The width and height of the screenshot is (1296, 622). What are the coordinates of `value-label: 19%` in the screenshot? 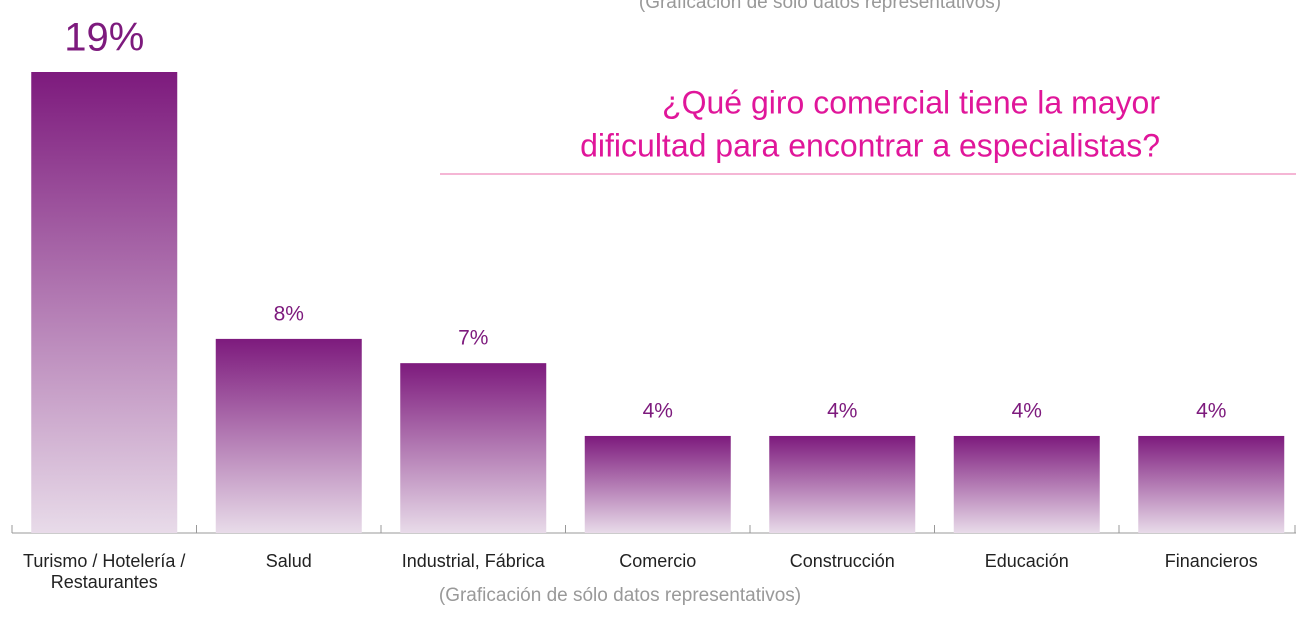 It's located at (104, 38).